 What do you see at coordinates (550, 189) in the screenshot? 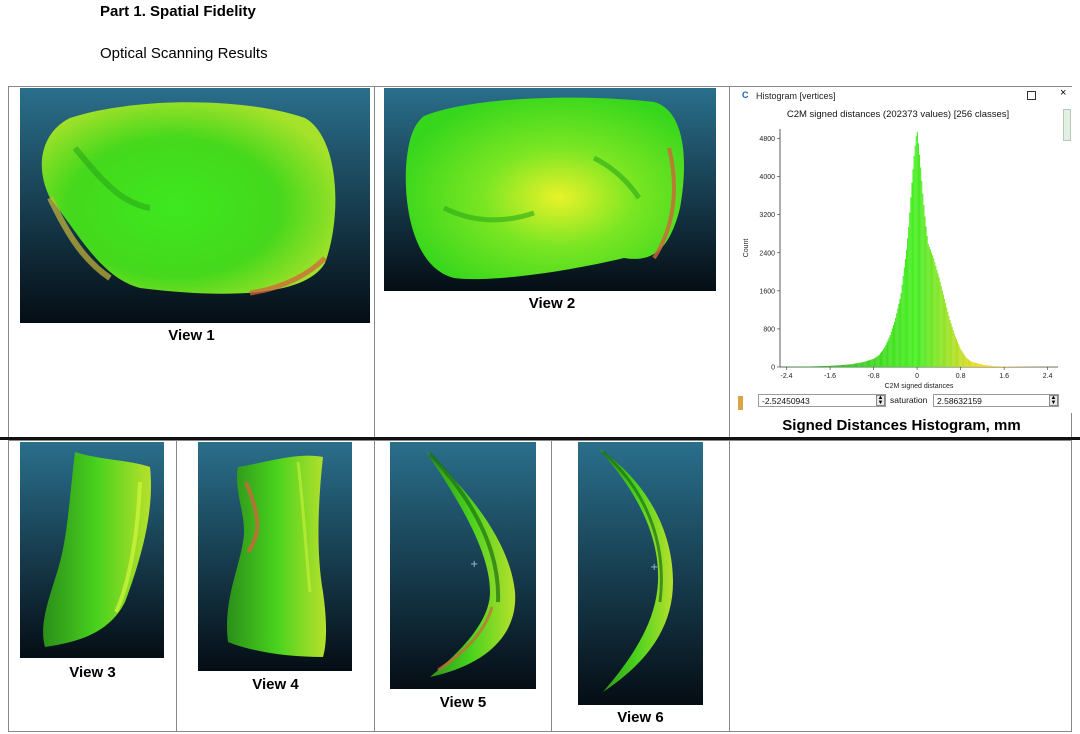
I see `view2-render` at bounding box center [550, 189].